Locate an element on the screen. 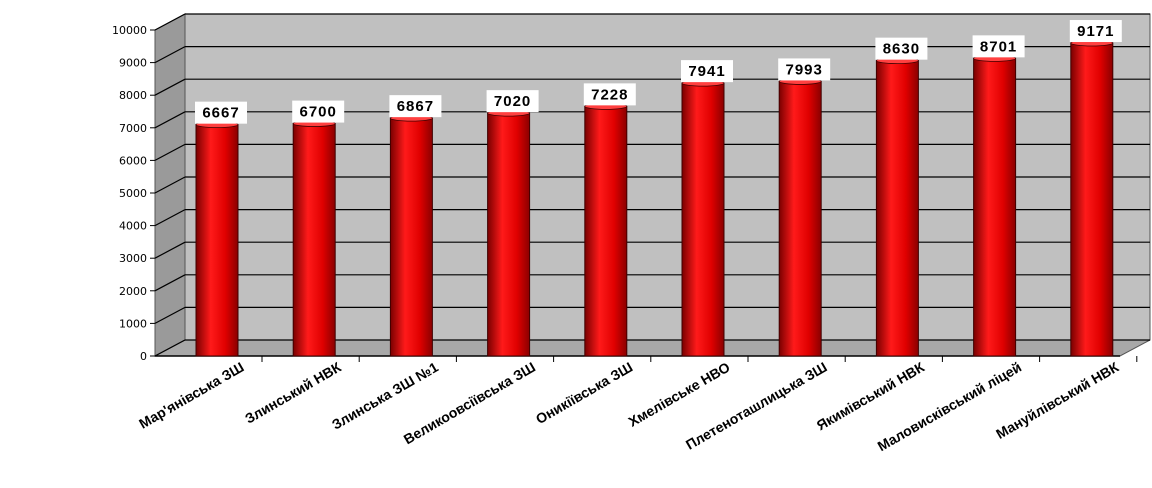 The width and height of the screenshot is (1152, 488). y-tick-label: 3000 is located at coordinates (133, 258).